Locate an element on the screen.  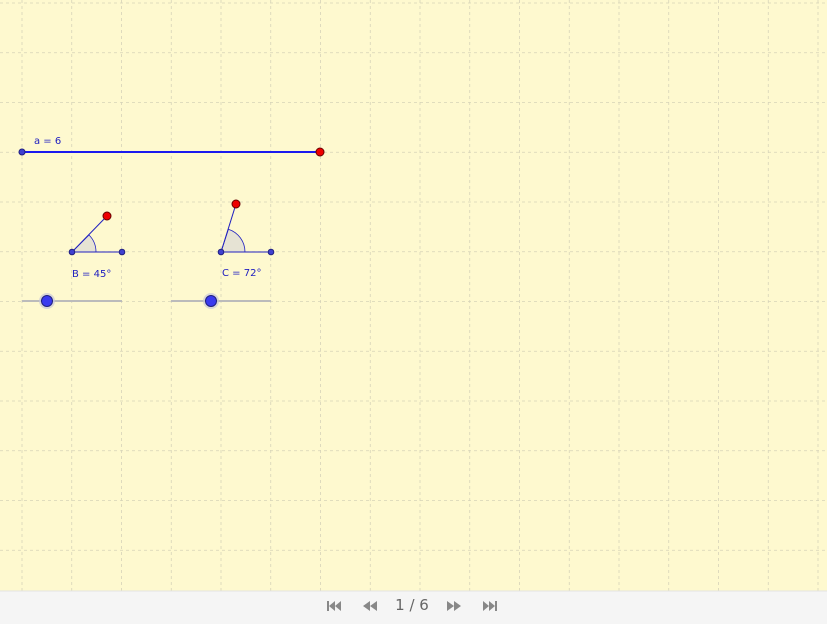
next-button is located at coordinates (454, 606).